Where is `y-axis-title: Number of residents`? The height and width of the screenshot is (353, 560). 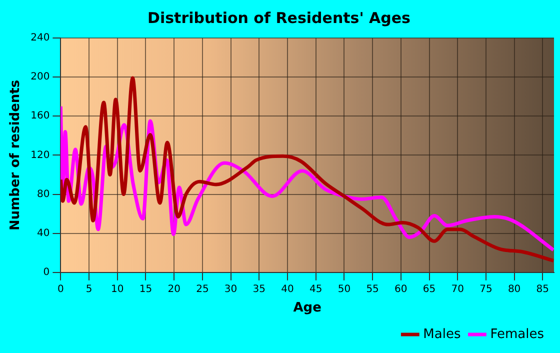 y-axis-title: Number of residents is located at coordinates (16, 155).